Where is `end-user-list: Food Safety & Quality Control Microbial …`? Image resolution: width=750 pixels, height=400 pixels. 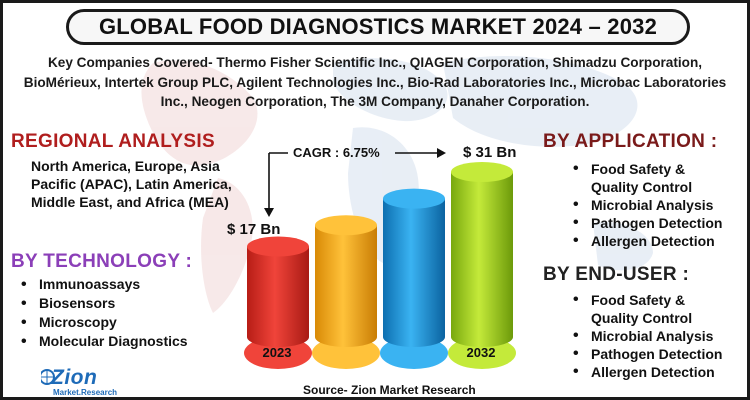
end-user-list: Food Safety & Quality Control Microbial … is located at coordinates (645, 336).